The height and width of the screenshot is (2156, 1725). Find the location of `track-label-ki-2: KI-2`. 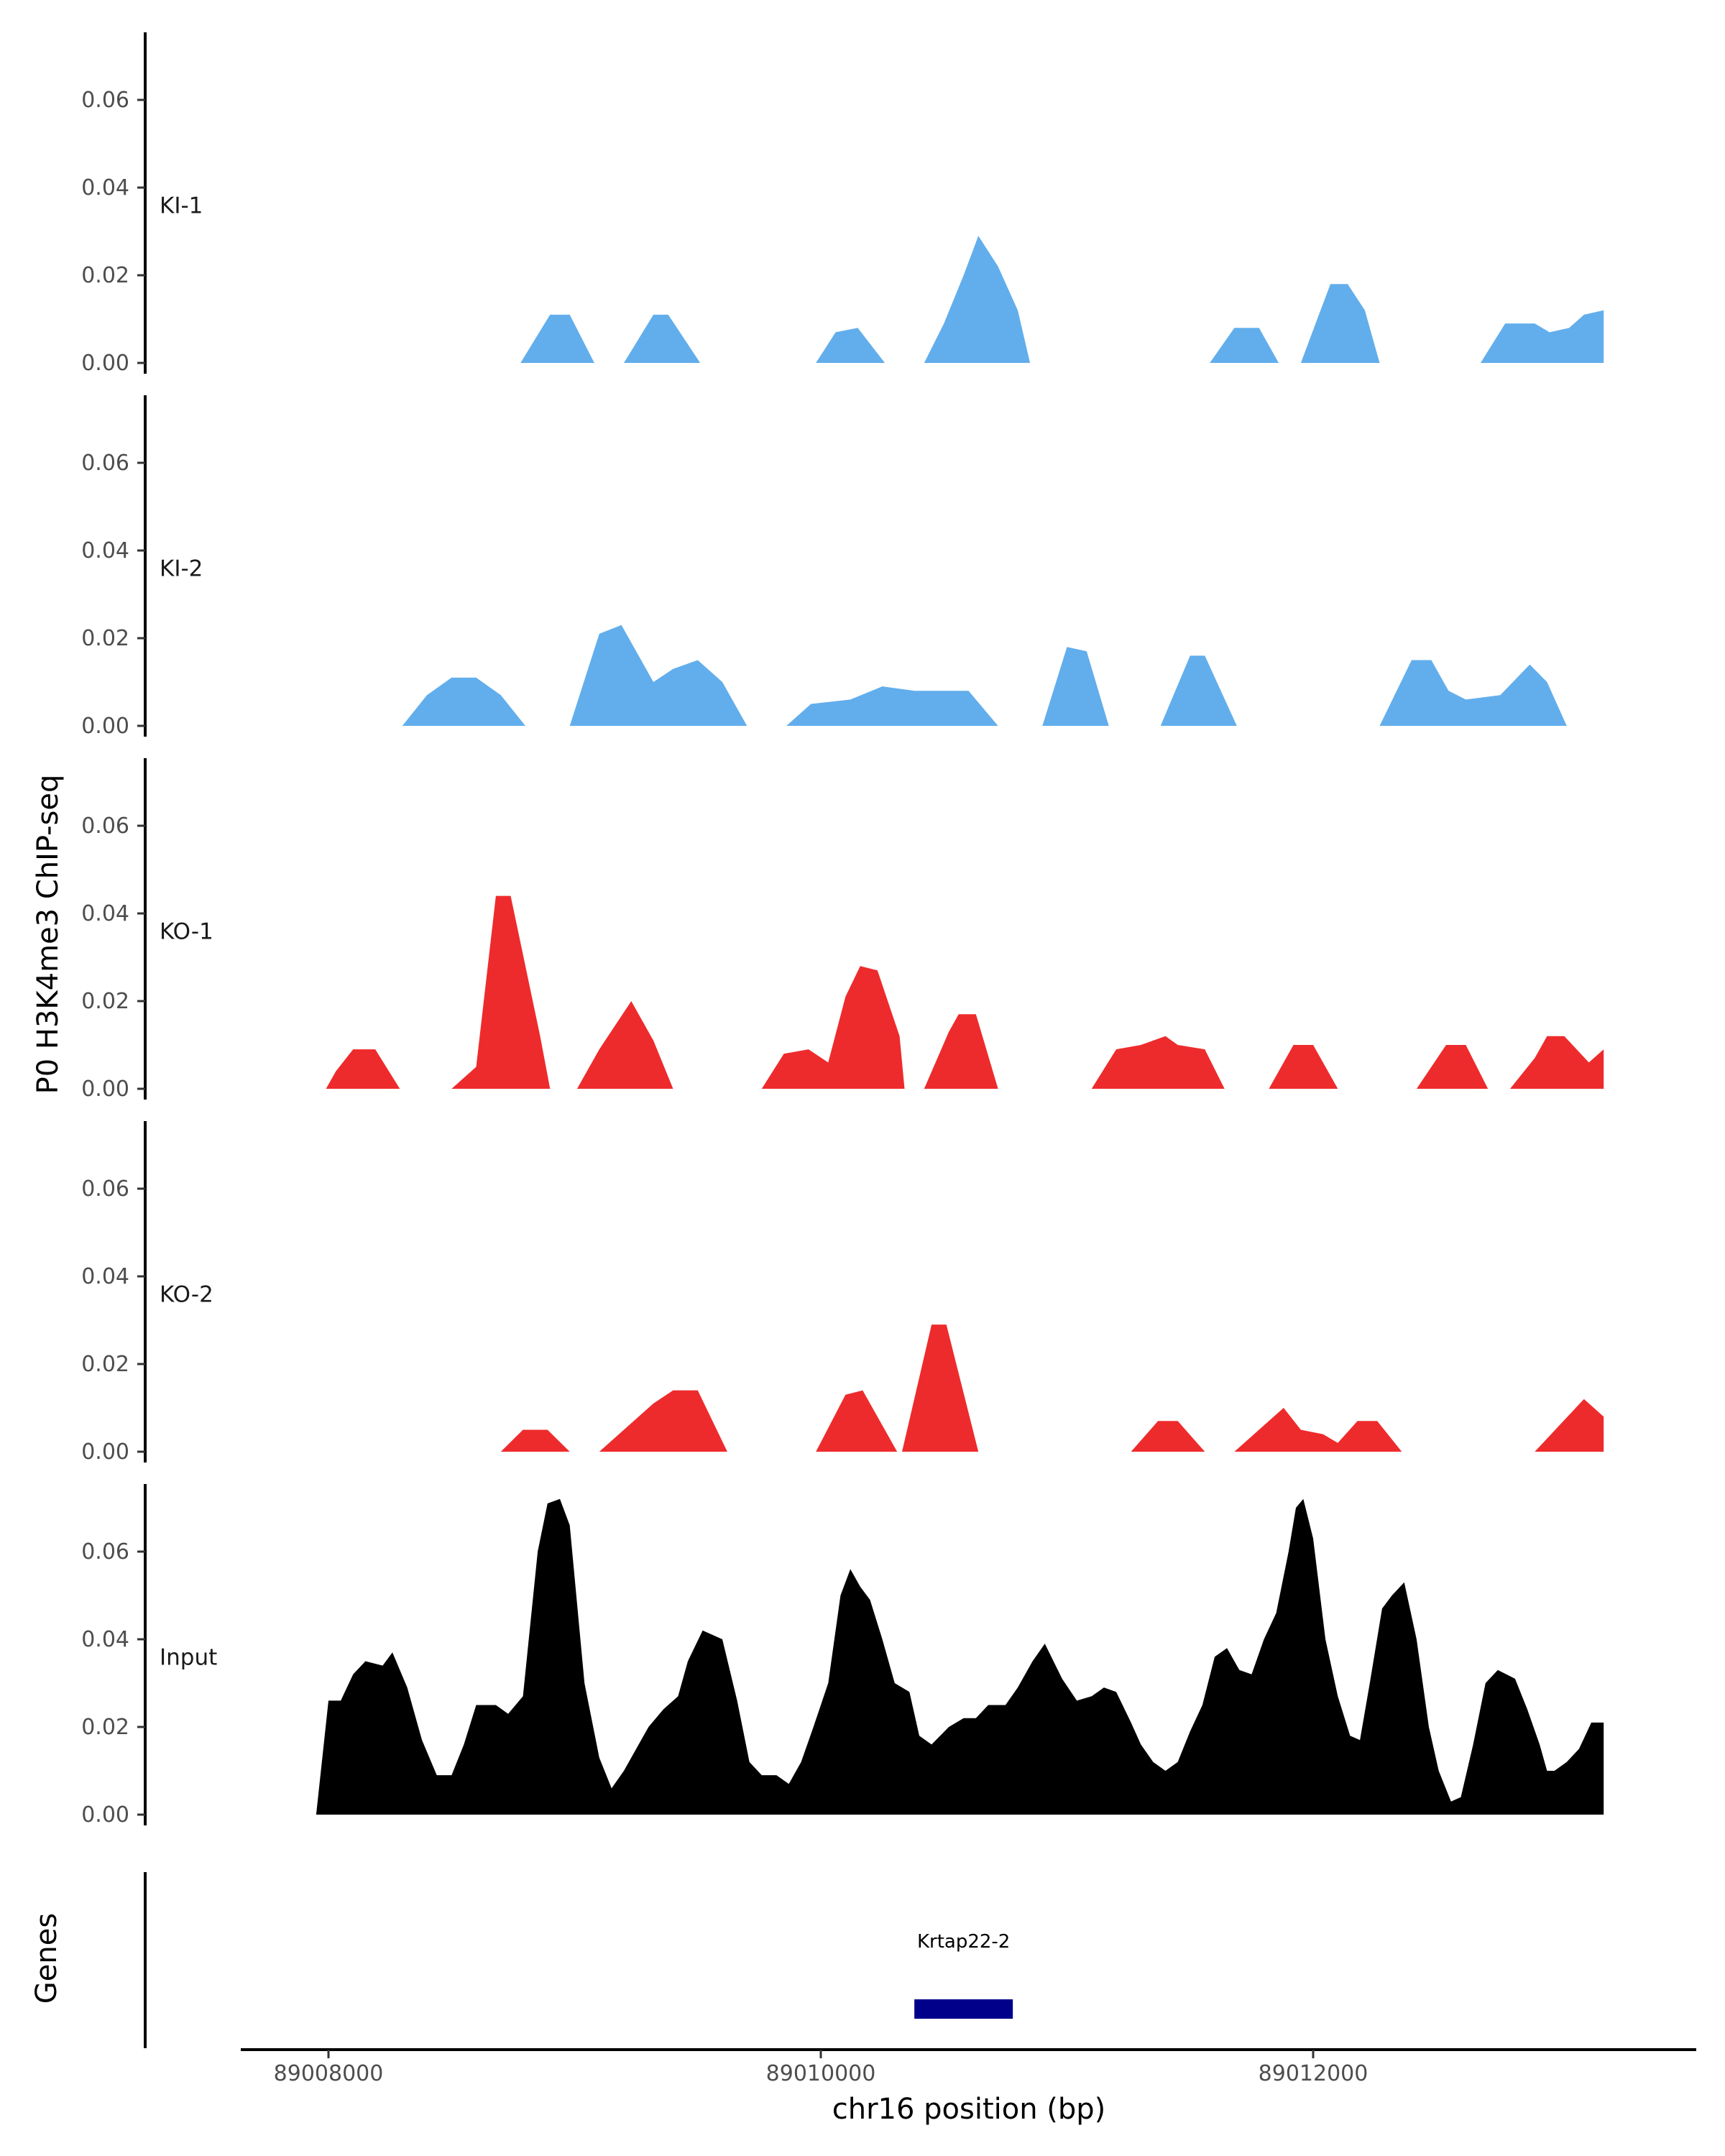

track-label-ki-2: KI-2 is located at coordinates (181, 568).